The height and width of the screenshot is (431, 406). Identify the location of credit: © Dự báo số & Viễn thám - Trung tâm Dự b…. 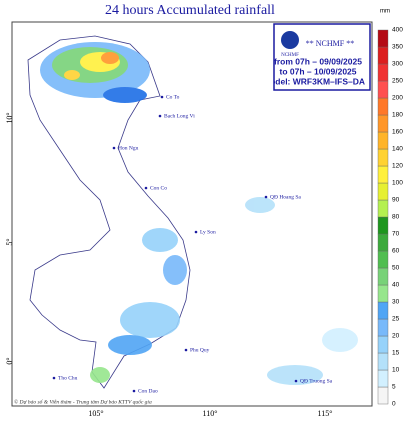
(83, 401).